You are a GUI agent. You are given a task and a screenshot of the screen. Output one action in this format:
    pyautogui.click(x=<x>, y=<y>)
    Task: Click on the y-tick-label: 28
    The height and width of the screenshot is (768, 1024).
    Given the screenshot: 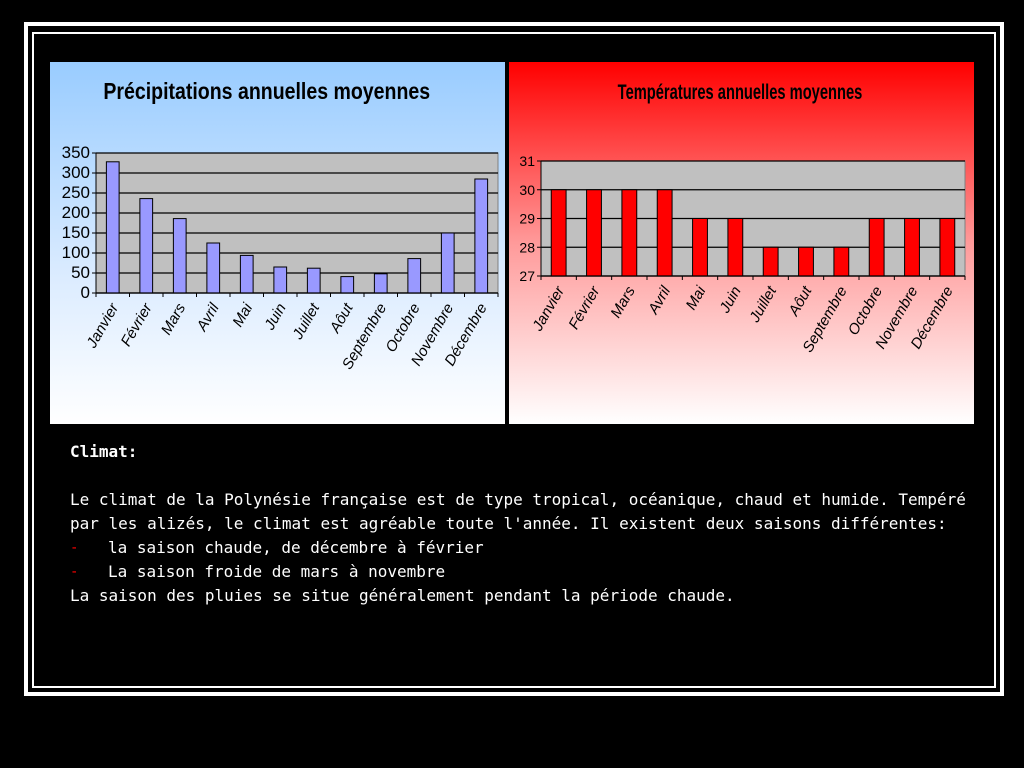 What is the action you would take?
    pyautogui.click(x=527, y=247)
    